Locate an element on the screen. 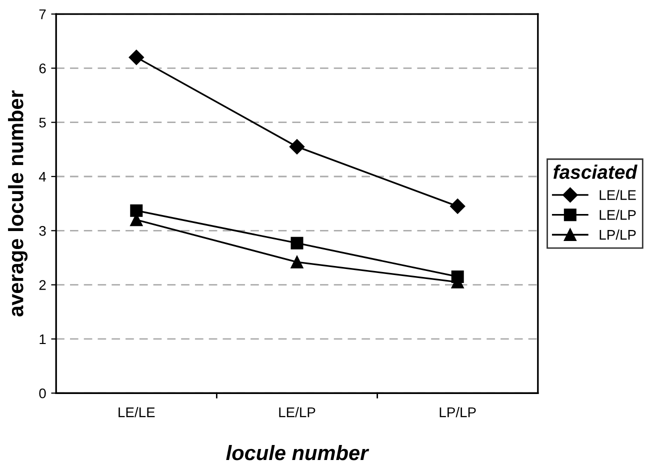 The height and width of the screenshot is (468, 660). y-tick-label: 4 is located at coordinates (42, 177).